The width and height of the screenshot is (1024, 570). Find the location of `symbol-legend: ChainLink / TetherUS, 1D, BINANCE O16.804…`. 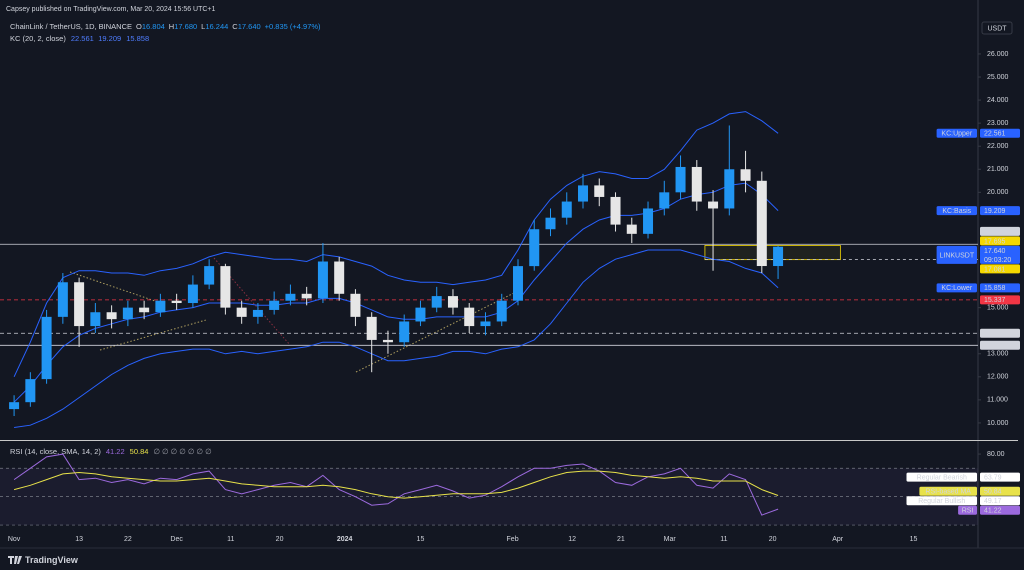

symbol-legend: ChainLink / TetherUS, 1D, BINANCE O16.804… is located at coordinates (165, 26).